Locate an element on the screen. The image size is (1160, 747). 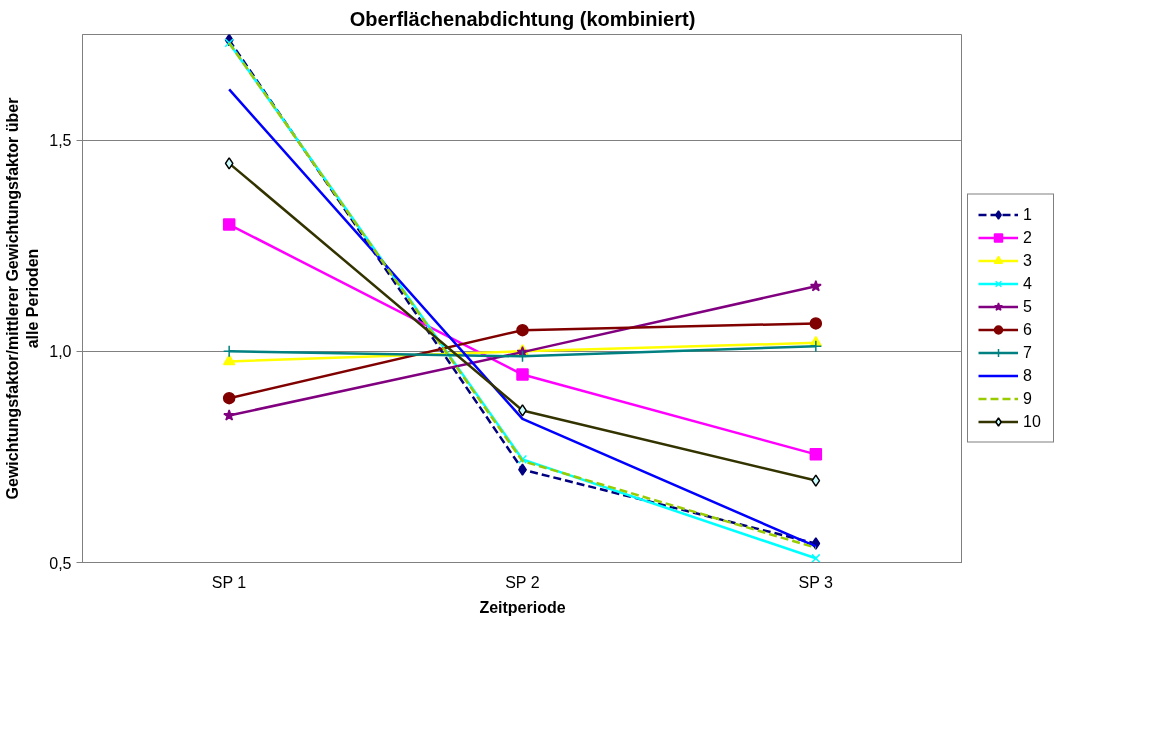
legend-label: 3 is located at coordinates (1028, 260).